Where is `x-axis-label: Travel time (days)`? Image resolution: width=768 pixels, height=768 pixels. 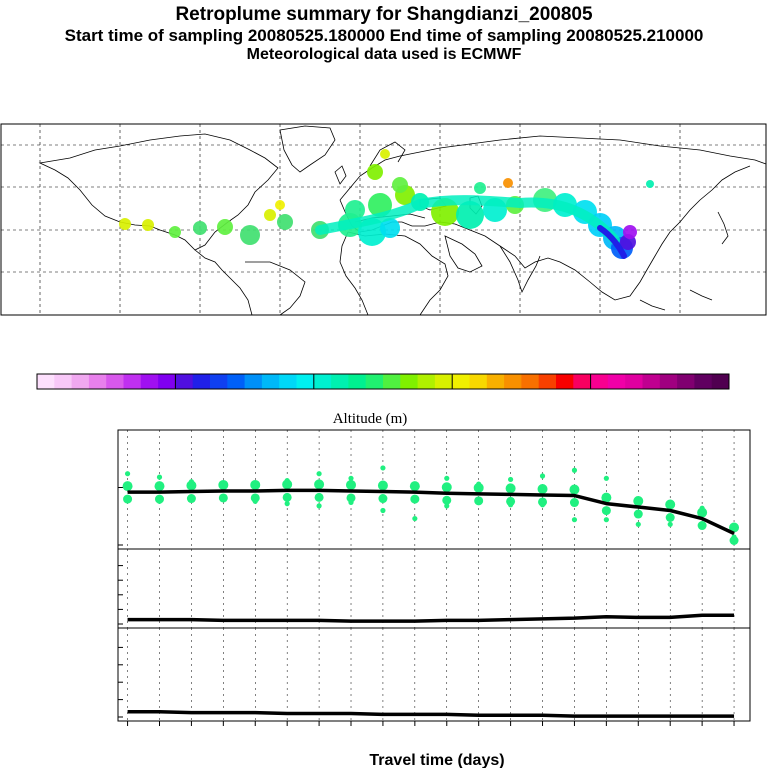
x-axis-label: Travel time (days) is located at coordinates (436, 760).